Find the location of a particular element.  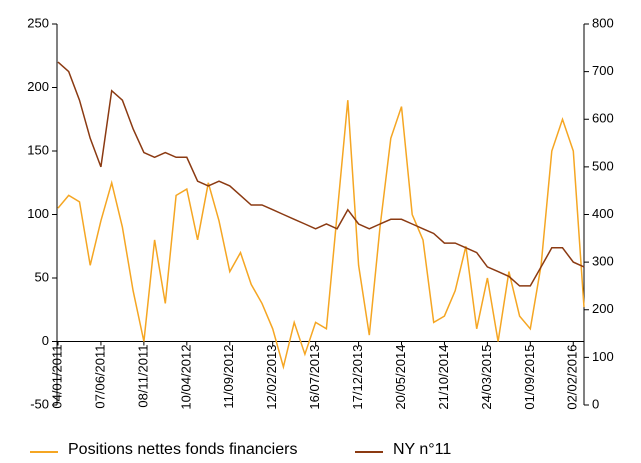

x-tick-label: 04/01/2011 is located at coordinates (56, 377).